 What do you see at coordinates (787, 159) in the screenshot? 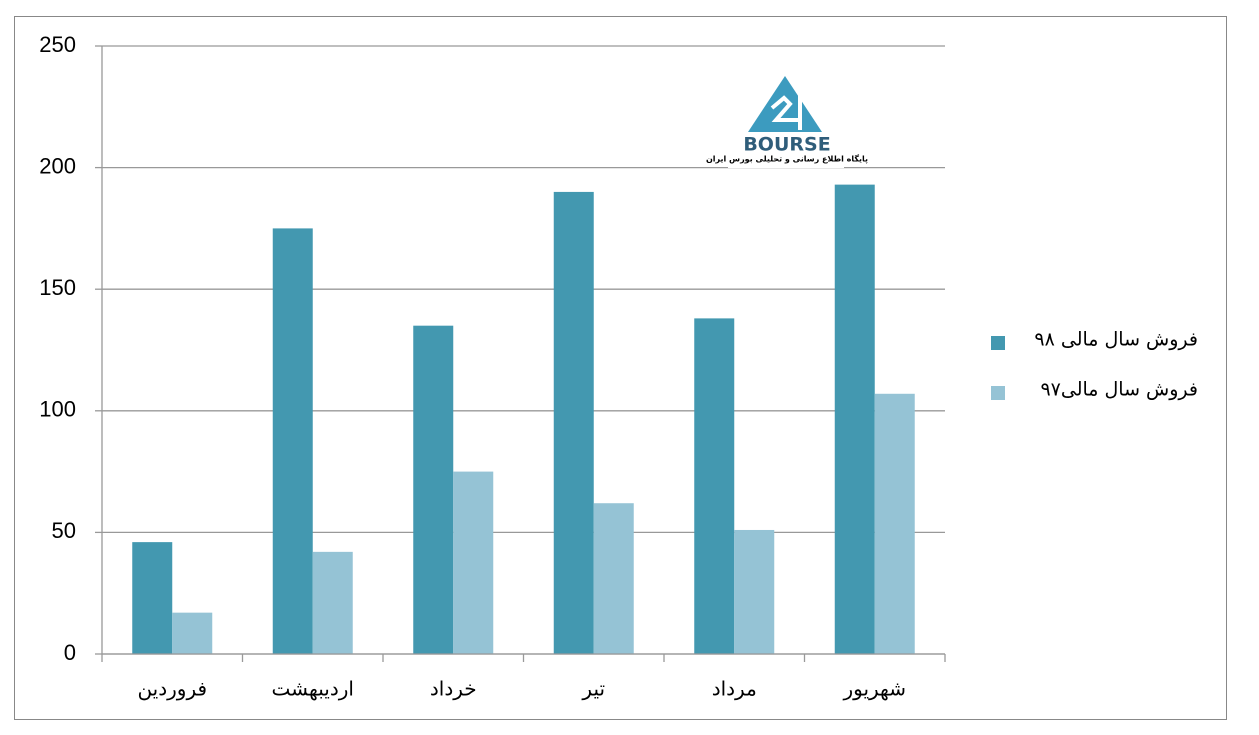
I see `logo-tagline: پایگاه اطلاع رسانی و تحلیلی بورس ایران` at bounding box center [787, 159].